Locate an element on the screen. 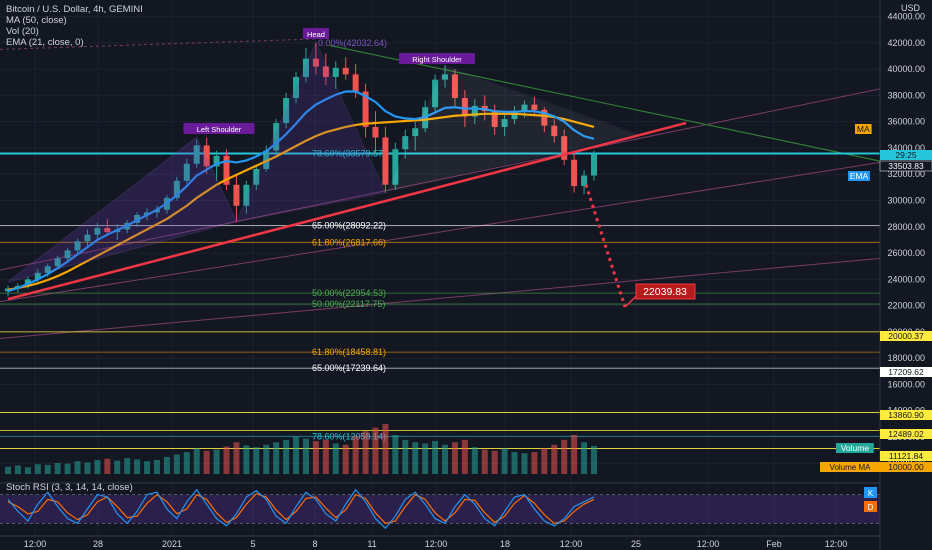 The width and height of the screenshot is (932, 550). price-axis-label: 44000.00 is located at coordinates (906, 17).